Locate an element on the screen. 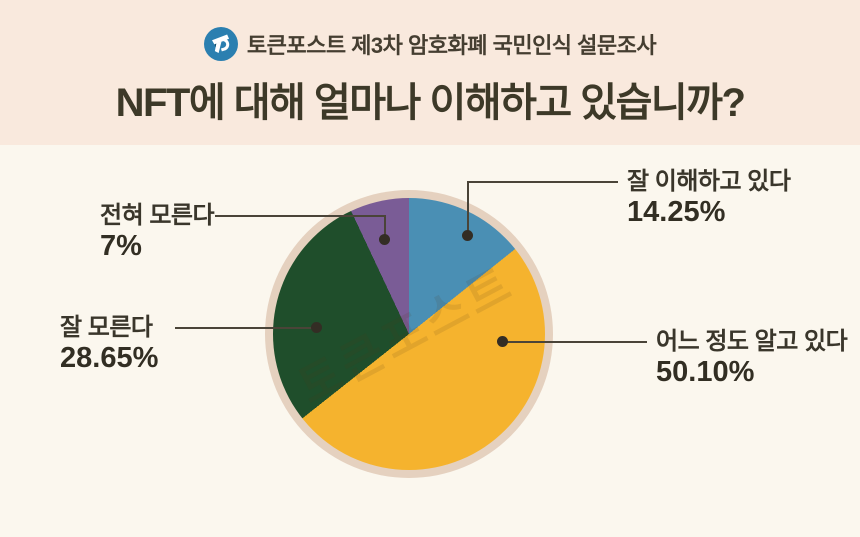 The width and height of the screenshot is (860, 537). callout-text: 잘 이해하고 있다 14.25% is located at coordinates (709, 198).